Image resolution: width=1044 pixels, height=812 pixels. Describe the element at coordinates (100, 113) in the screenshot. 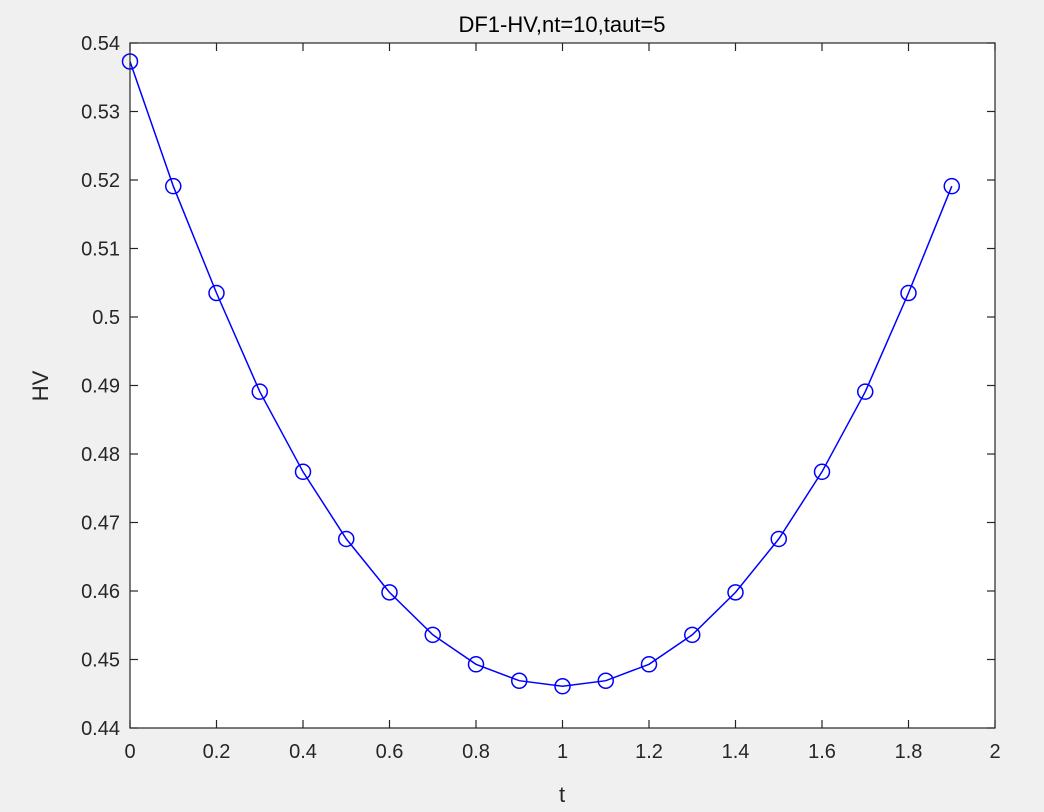

I see `y-tick-label: 0.53` at that location.